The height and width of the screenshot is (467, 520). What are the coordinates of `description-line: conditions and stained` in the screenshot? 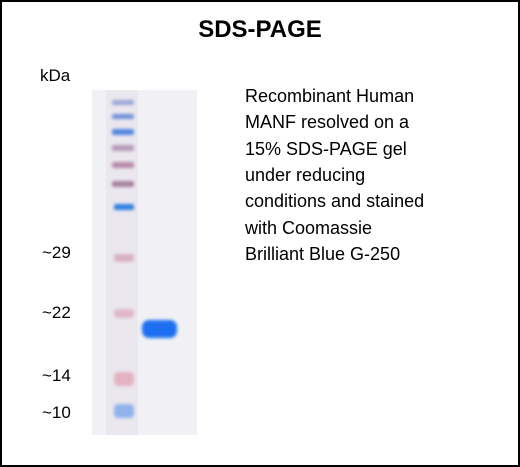 It's located at (335, 201).